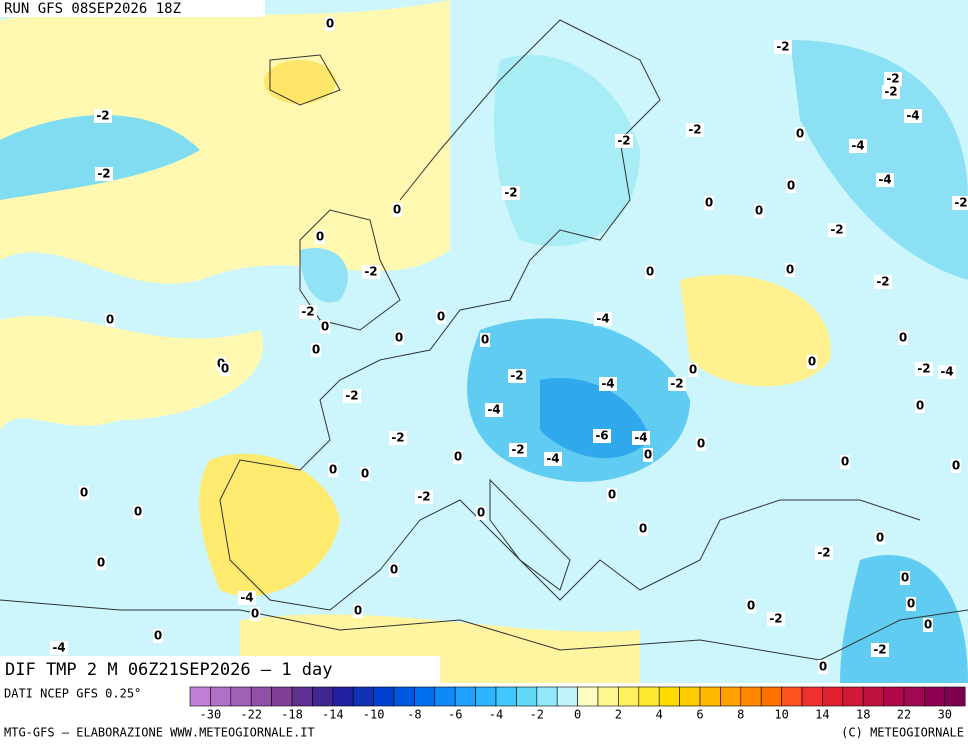 The height and width of the screenshot is (749, 968). What do you see at coordinates (595, 418) in the screenshot?
I see `blue-area` at bounding box center [595, 418].